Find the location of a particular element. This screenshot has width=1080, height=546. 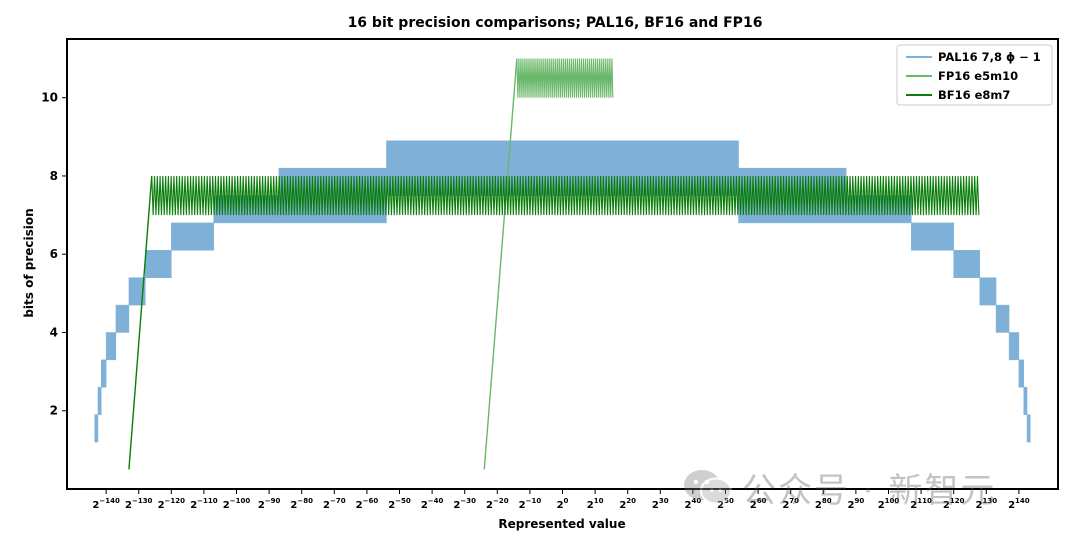

legend-label-bf16: BF16 e8m7 is located at coordinates (974, 95).